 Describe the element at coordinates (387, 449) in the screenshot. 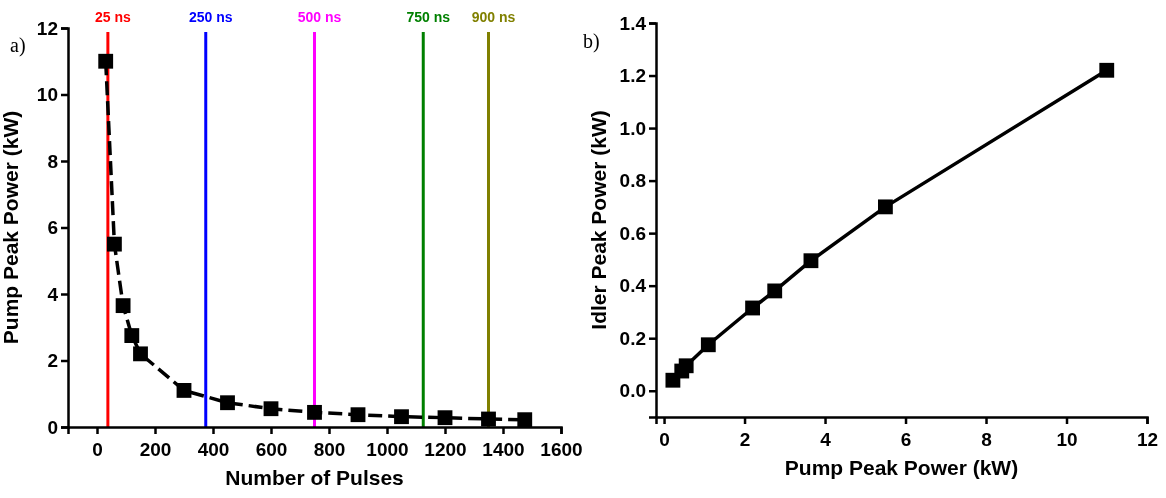

I see `x-tick-label: 1000` at that location.